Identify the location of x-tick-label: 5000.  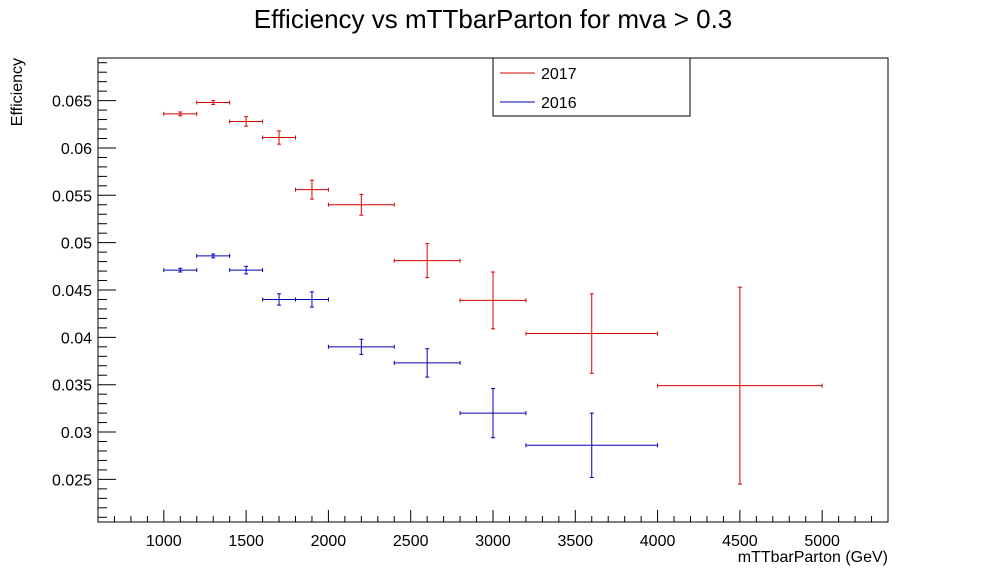
(822, 541).